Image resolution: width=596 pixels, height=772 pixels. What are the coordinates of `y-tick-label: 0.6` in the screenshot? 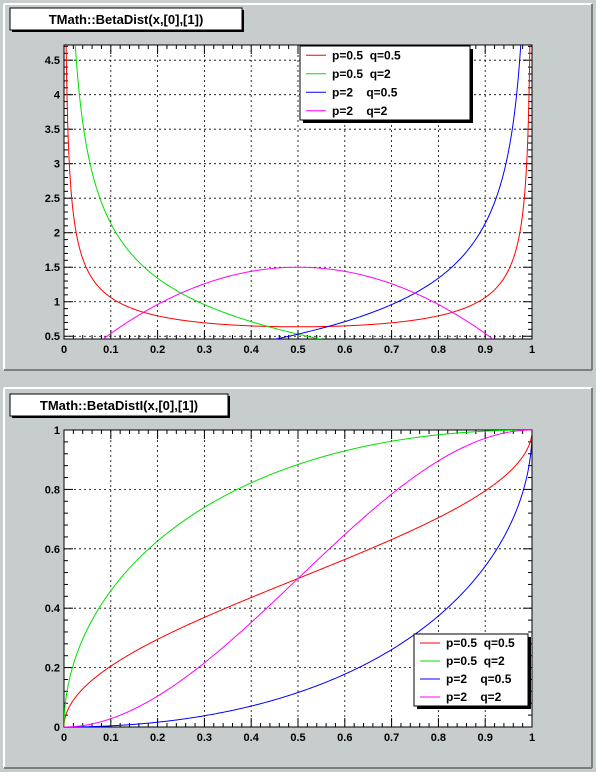 It's located at (52, 550).